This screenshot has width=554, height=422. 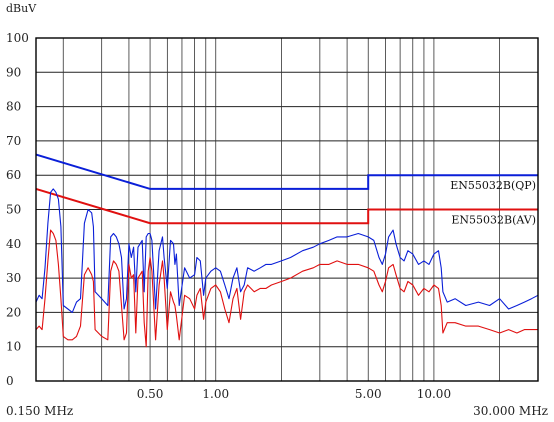 What do you see at coordinates (493, 220) in the screenshot?
I see `limit-line-label: EN55032B(AV)` at bounding box center [493, 220].